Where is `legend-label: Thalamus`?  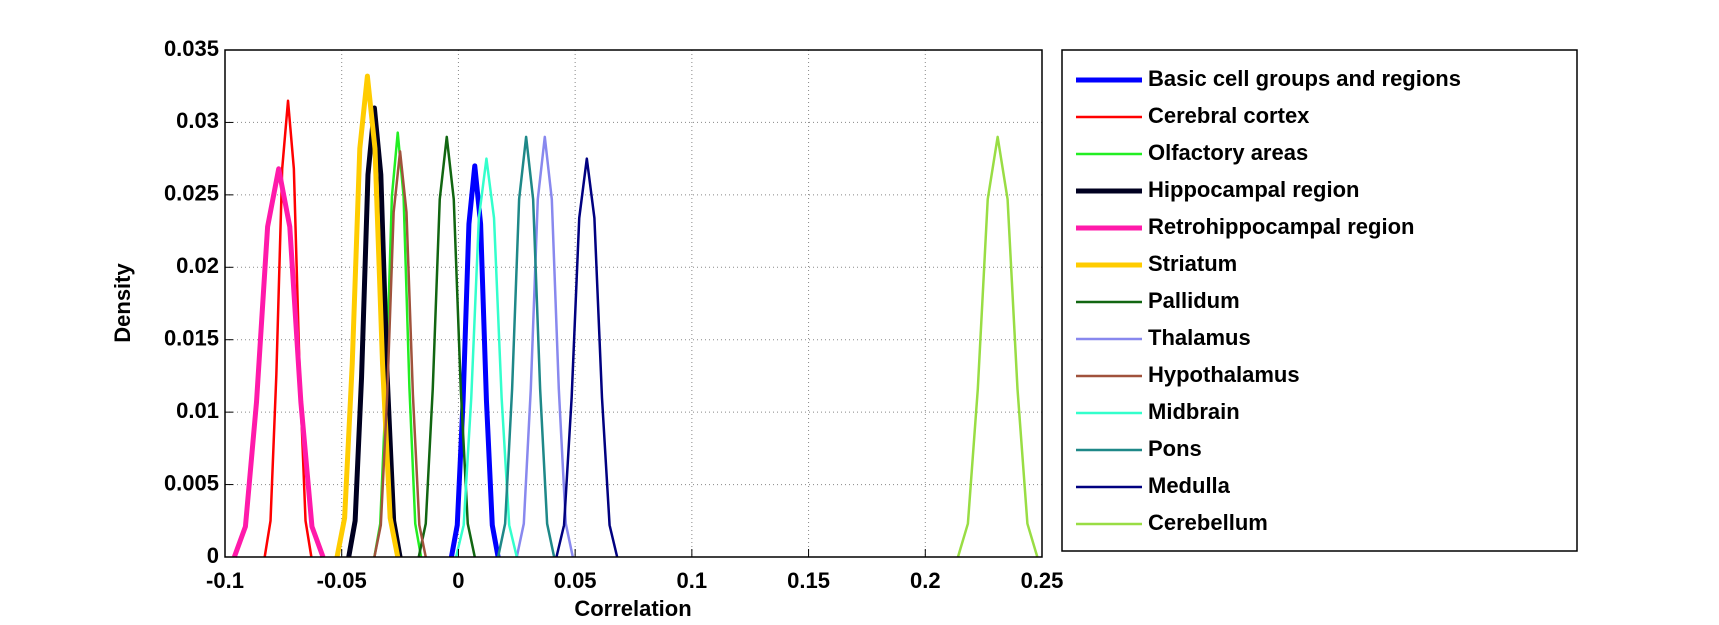
legend-label: Thalamus is located at coordinates (1199, 337).